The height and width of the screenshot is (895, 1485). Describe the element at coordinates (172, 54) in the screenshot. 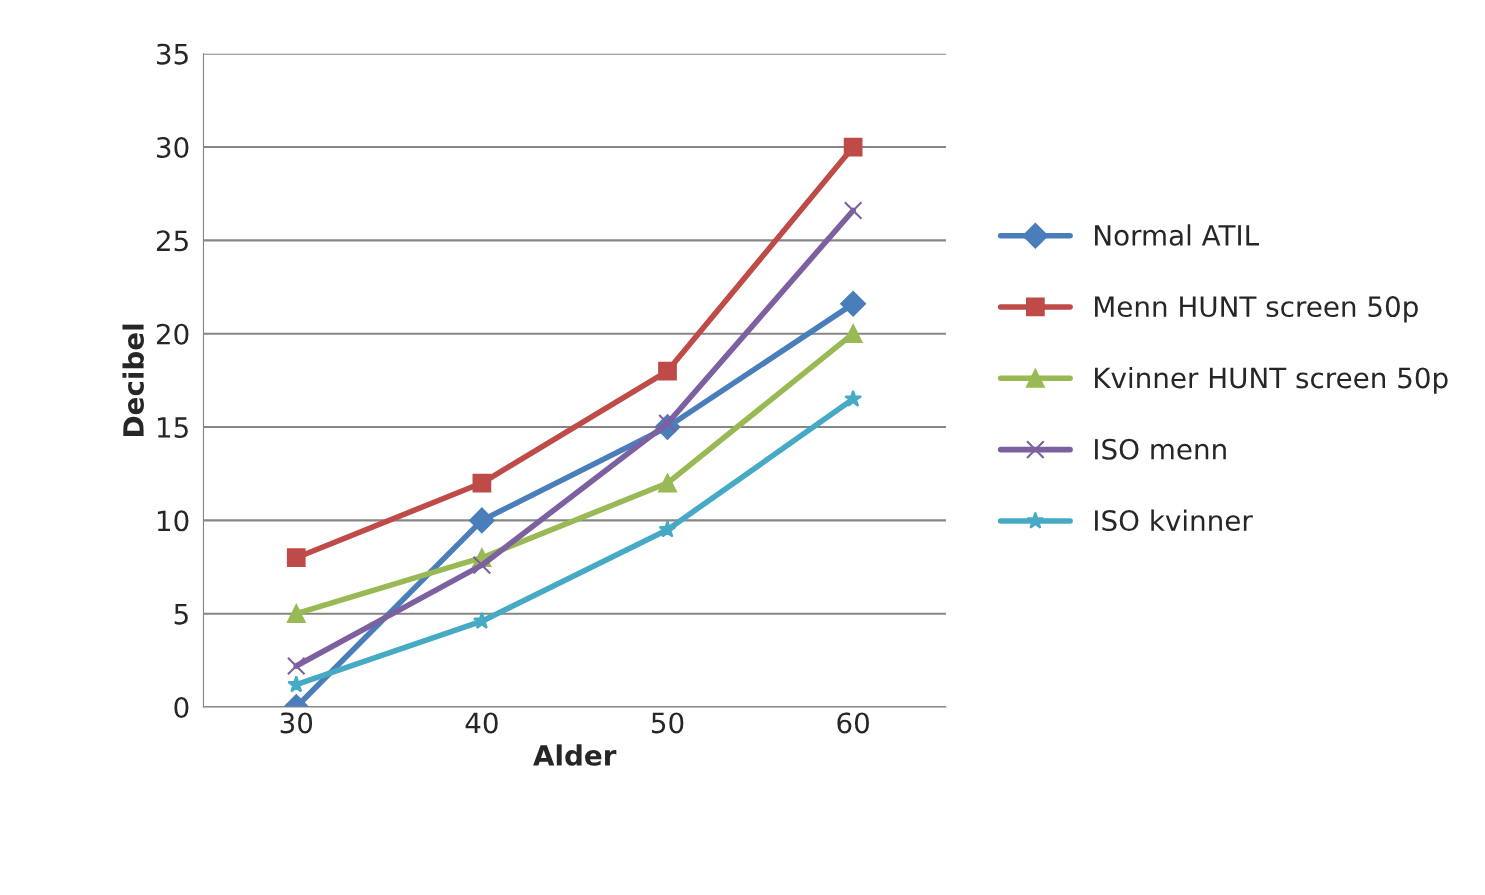

I see `y-tick-label: 35` at that location.